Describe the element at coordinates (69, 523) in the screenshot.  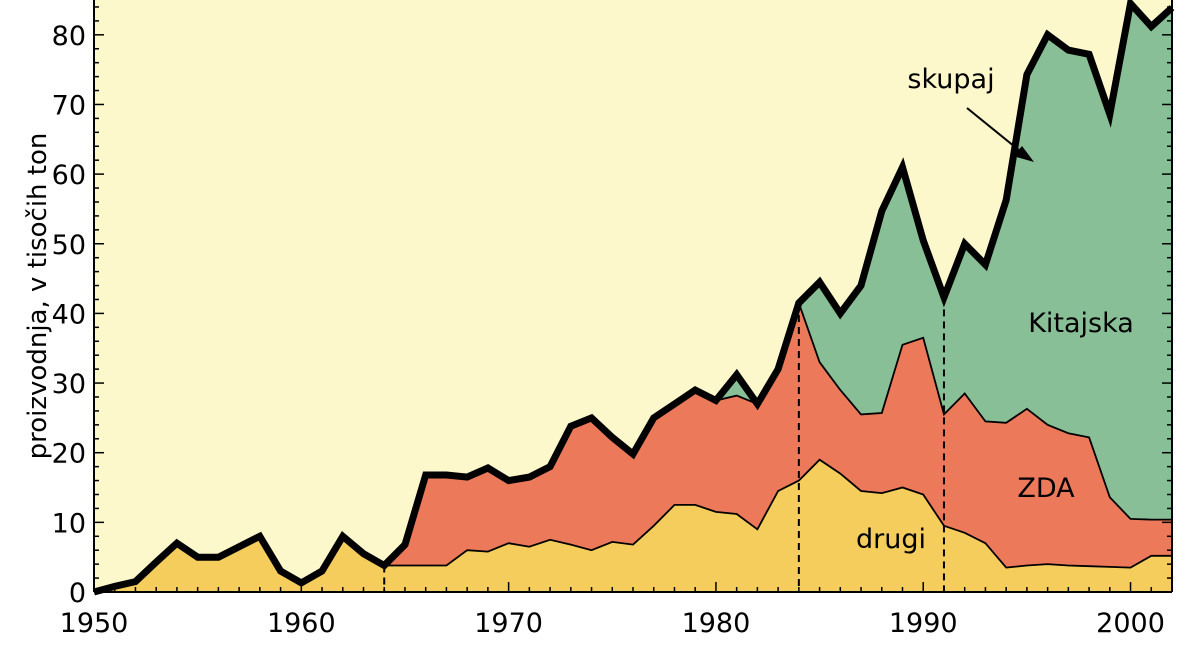
I see `y-tick-label: 10` at that location.